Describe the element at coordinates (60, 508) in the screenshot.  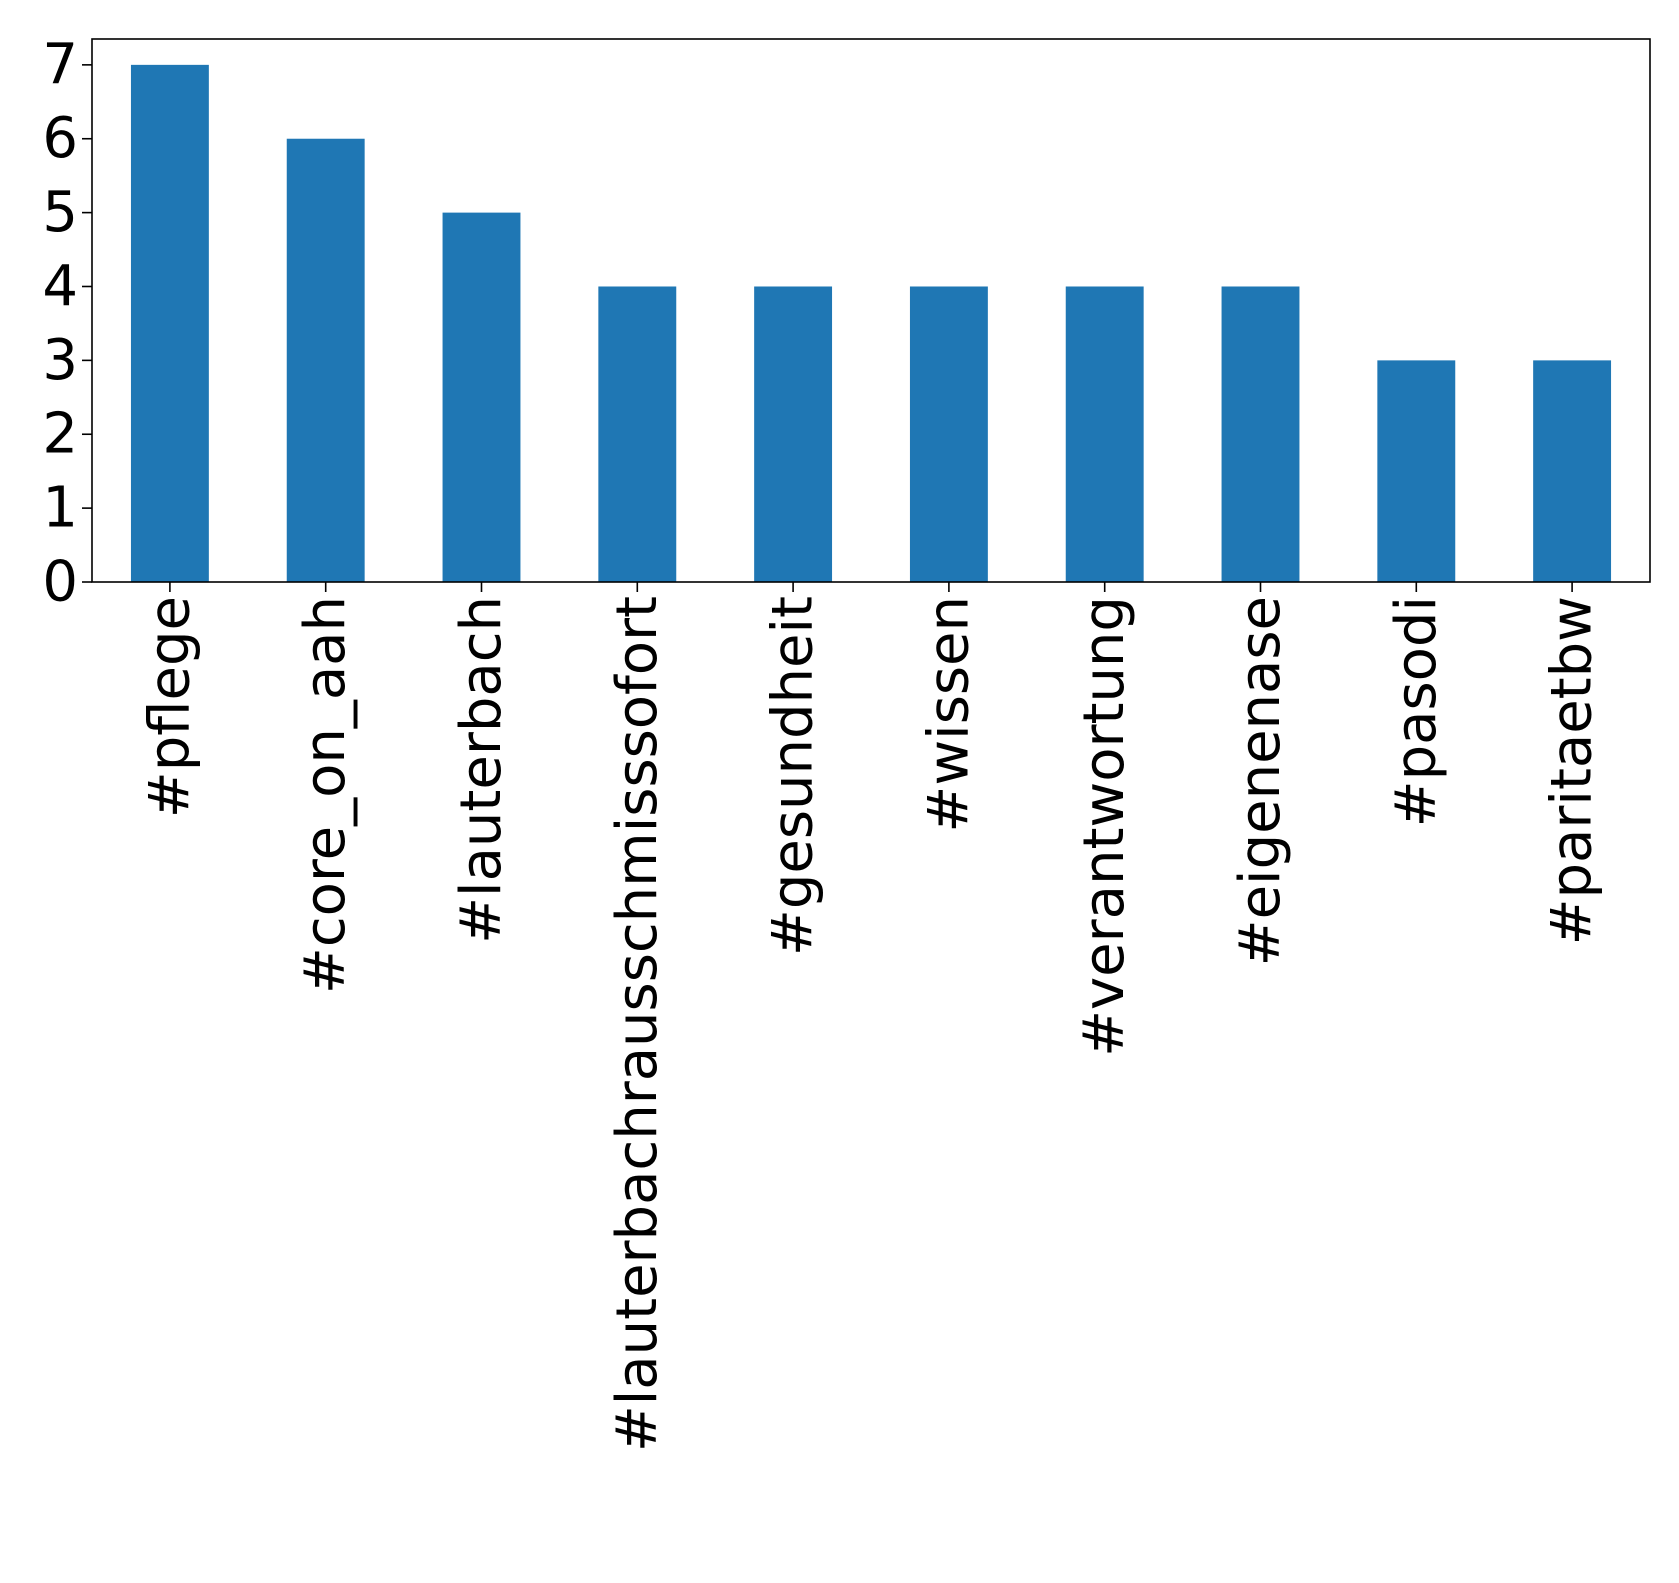
I see `y-tick-label: 1` at that location.